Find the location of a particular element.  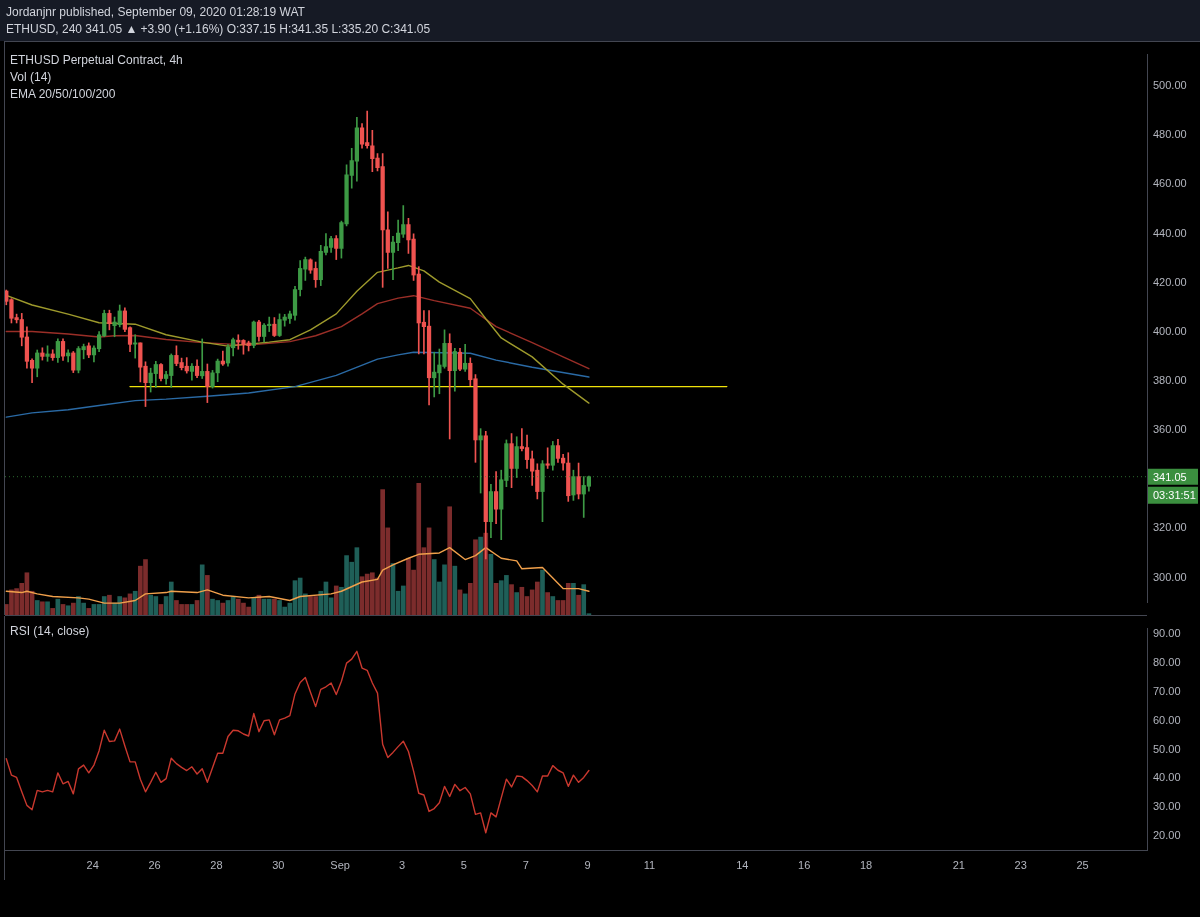

y-tick-label: 50.00 is located at coordinates (1167, 748).